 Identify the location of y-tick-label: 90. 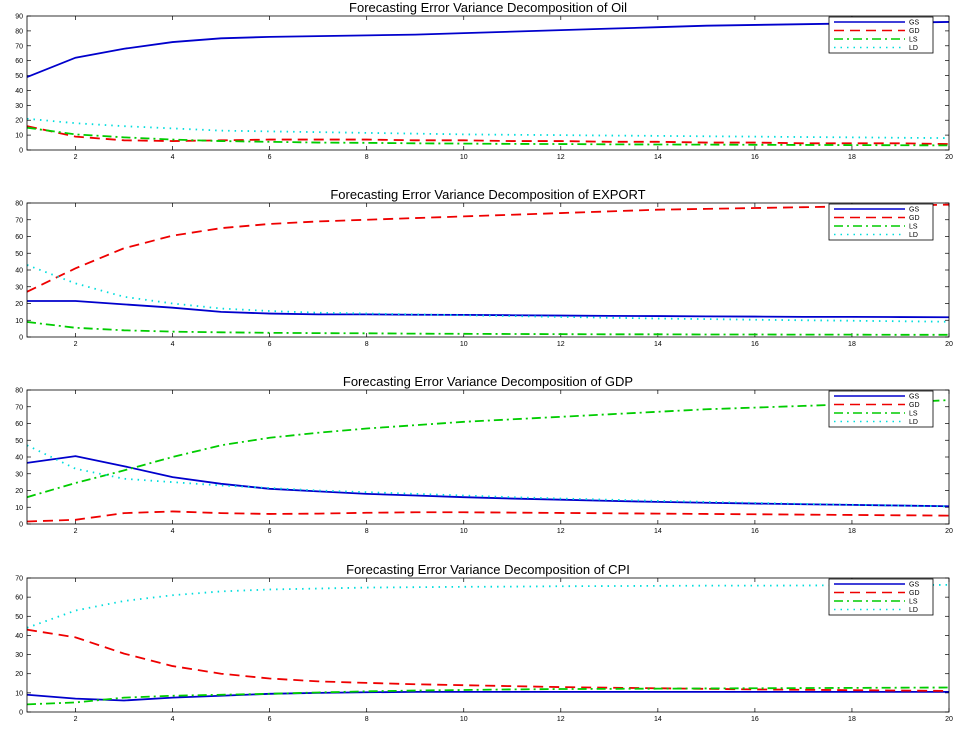
(19, 17).